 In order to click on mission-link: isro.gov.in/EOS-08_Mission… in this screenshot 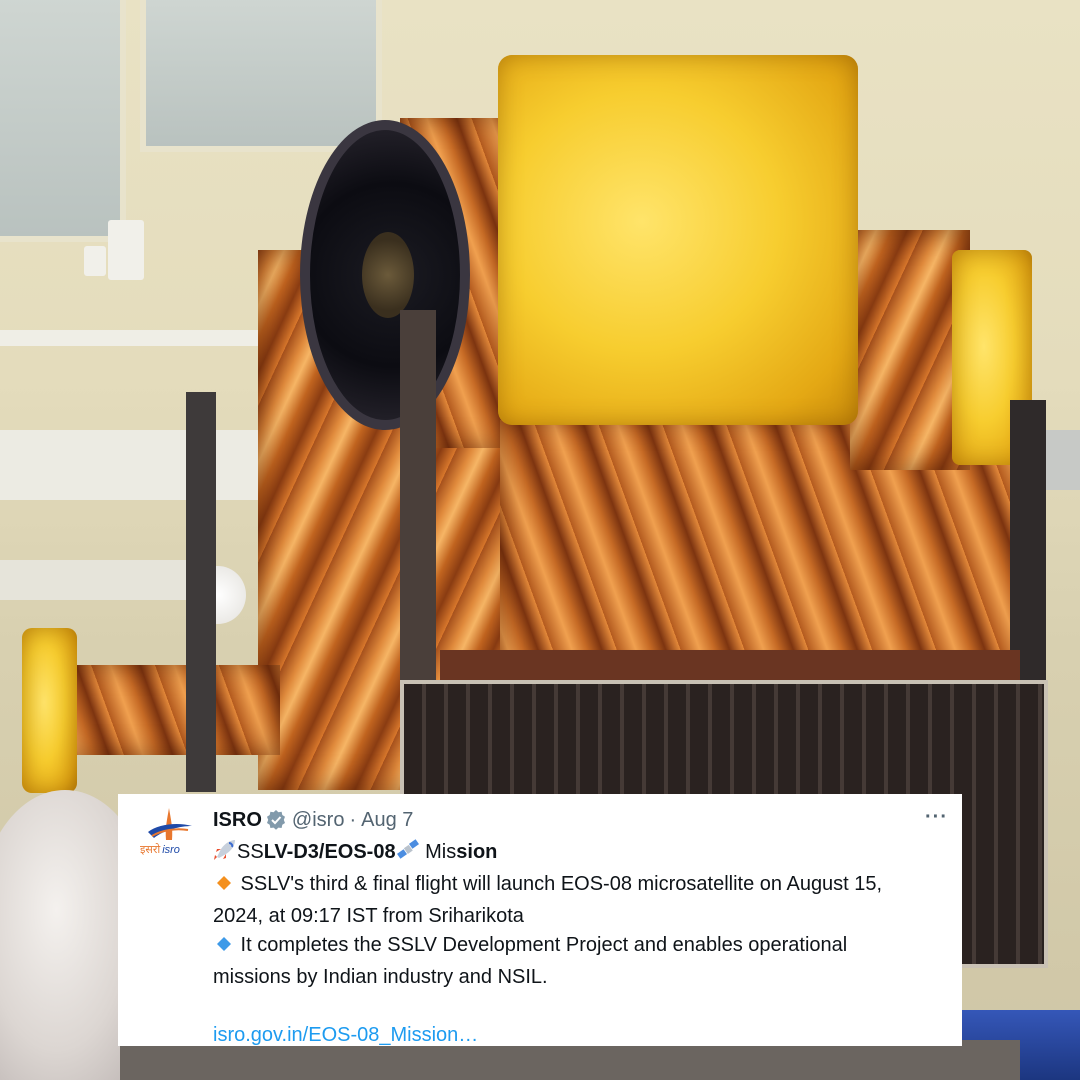, I will do `click(346, 1035)`.